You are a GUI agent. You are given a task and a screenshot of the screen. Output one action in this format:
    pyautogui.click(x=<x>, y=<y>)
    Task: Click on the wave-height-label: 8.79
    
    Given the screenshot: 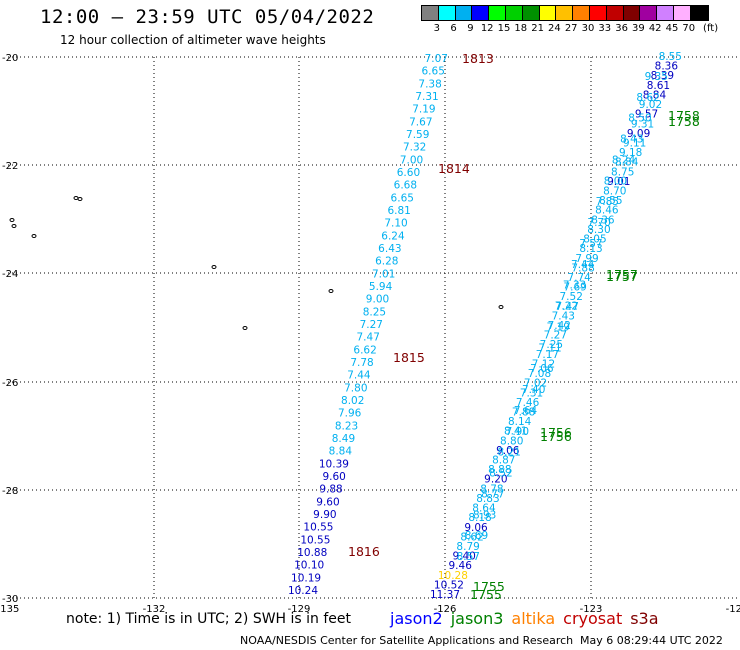 What is the action you would take?
    pyautogui.click(x=467, y=547)
    